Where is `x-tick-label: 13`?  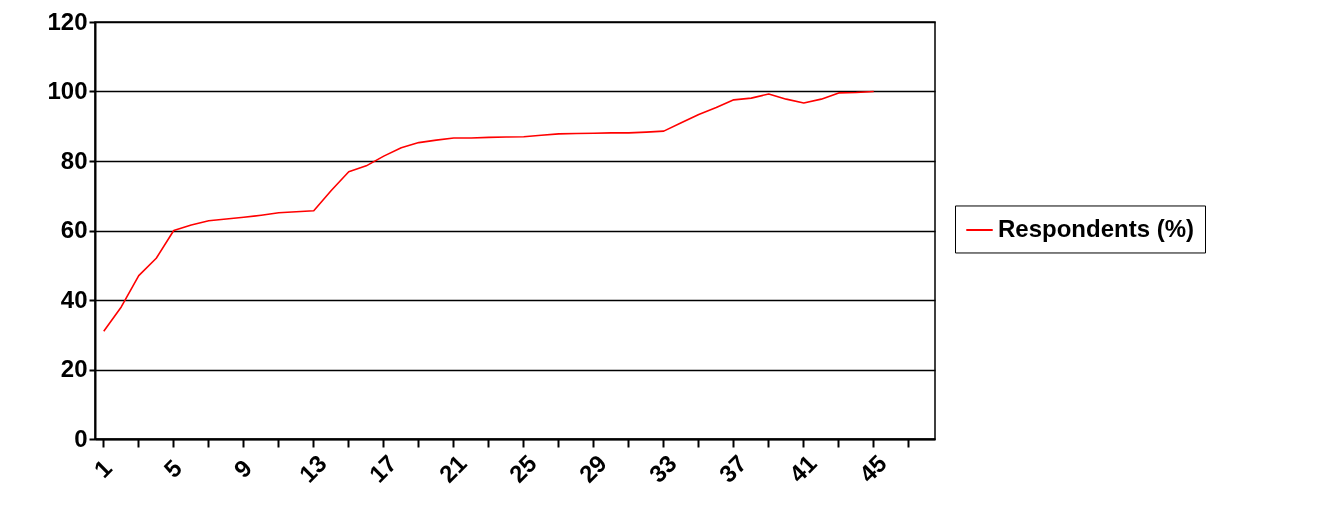
x-tick-label: 13 is located at coordinates (312, 468).